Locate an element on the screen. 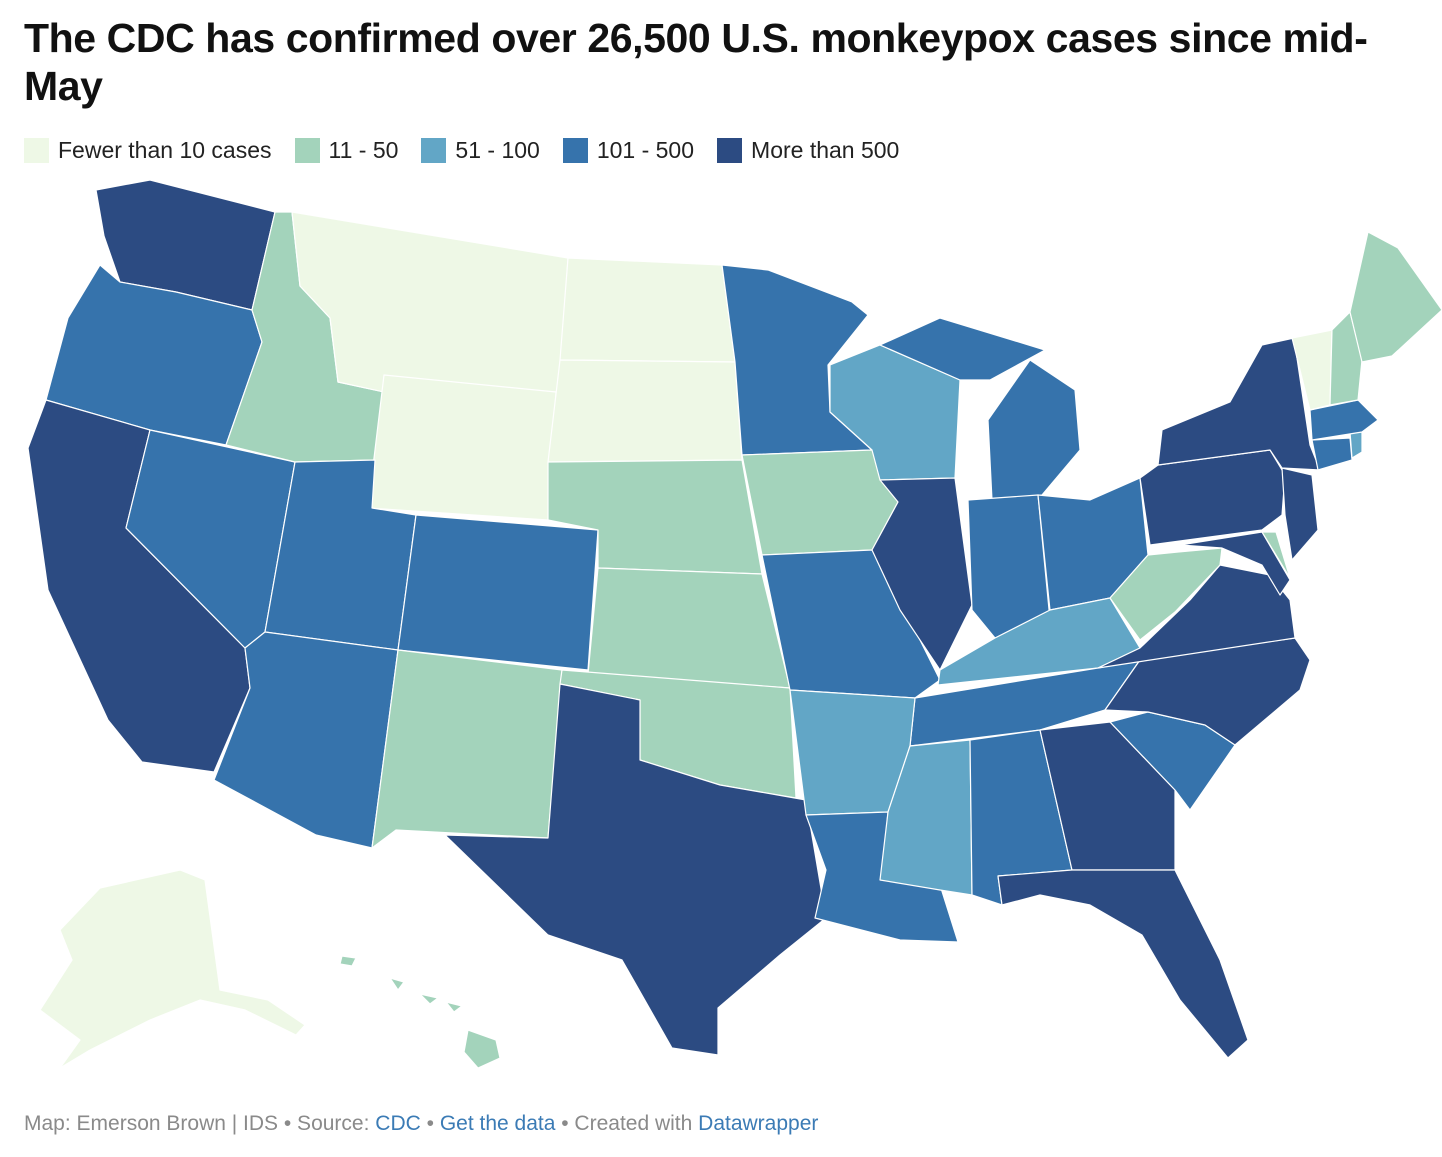 The width and height of the screenshot is (1442, 1157). legend-item-more-than-500: More than 500 is located at coordinates (808, 150).